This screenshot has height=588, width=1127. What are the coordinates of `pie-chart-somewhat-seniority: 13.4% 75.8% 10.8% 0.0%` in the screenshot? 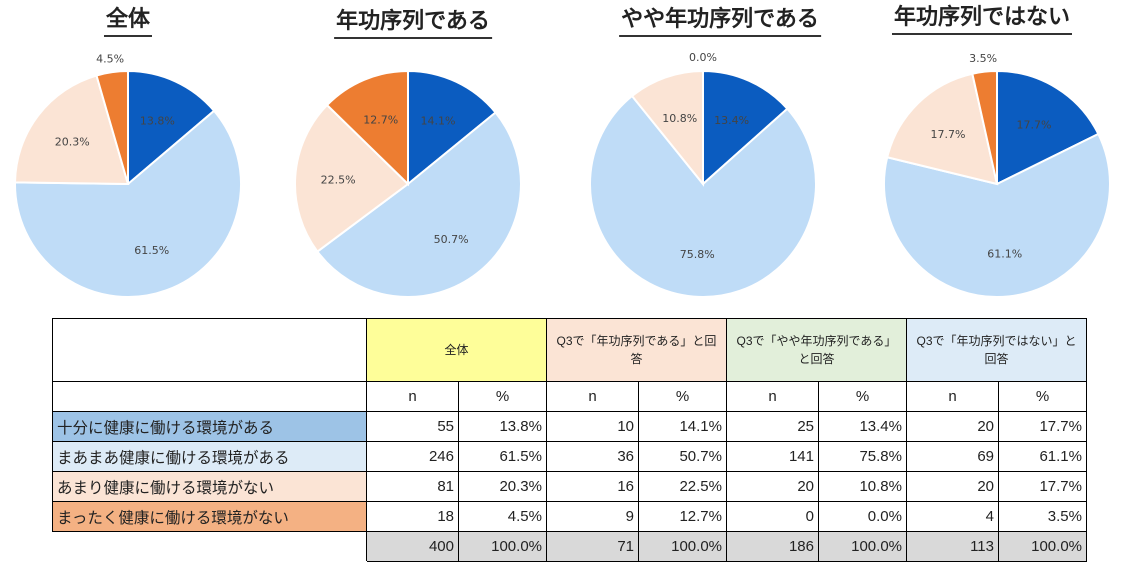 It's located at (703, 174).